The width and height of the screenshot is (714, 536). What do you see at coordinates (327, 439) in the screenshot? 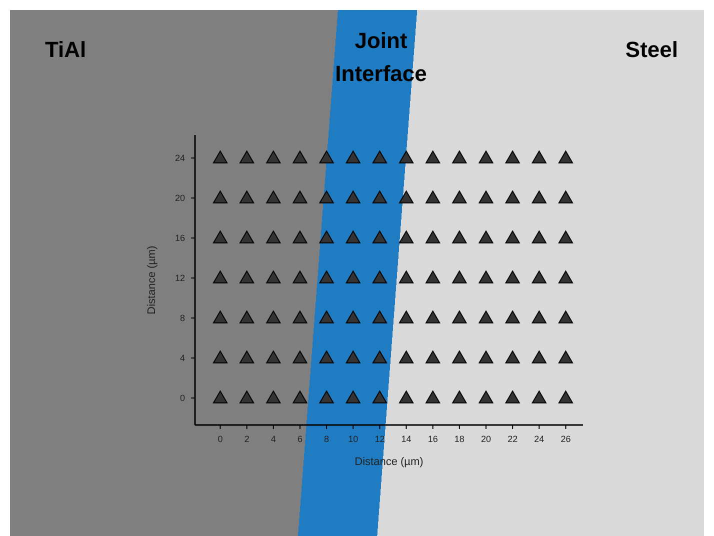
I see `x-tick-label: 8` at bounding box center [327, 439].